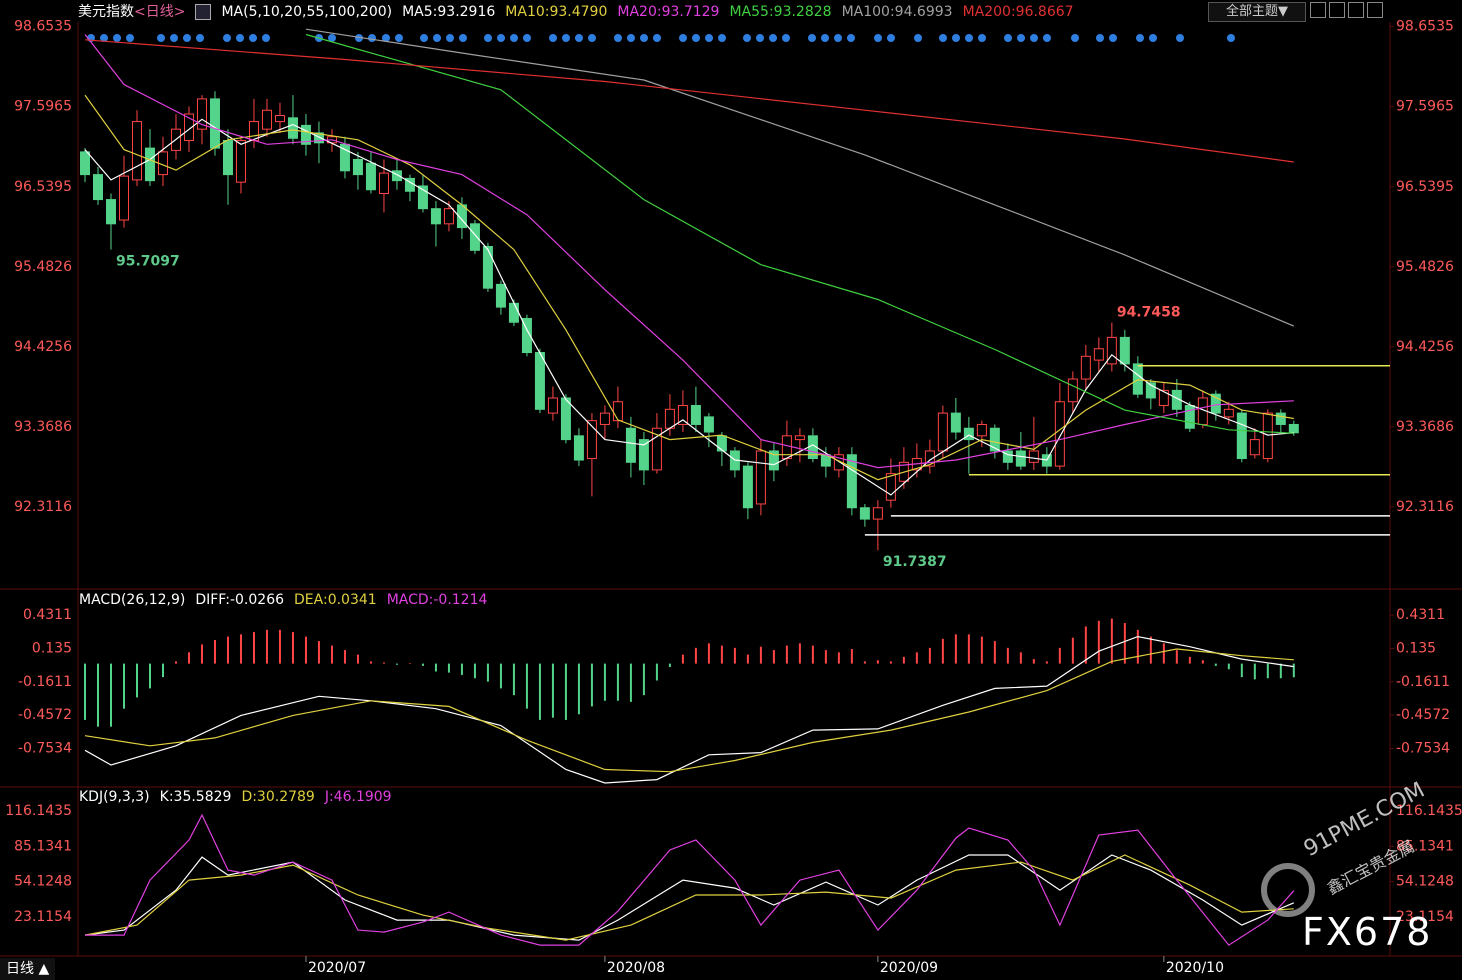 This screenshot has width=1462, height=980. Describe the element at coordinates (636, 968) in the screenshot. I see `x-tick-label: 2020/08` at that location.